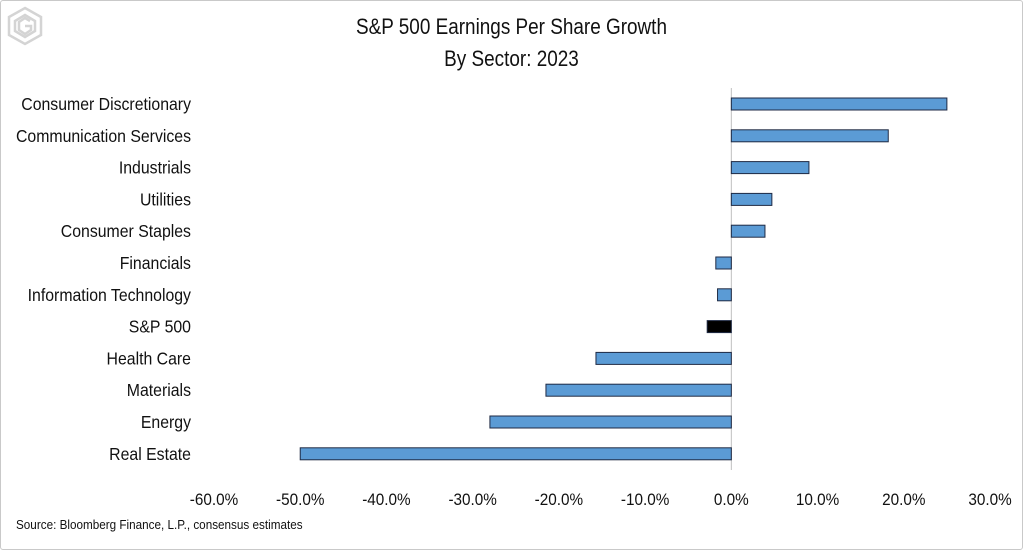 This screenshot has width=1023, height=550. I want to click on category-label: Health Care, so click(149, 358).